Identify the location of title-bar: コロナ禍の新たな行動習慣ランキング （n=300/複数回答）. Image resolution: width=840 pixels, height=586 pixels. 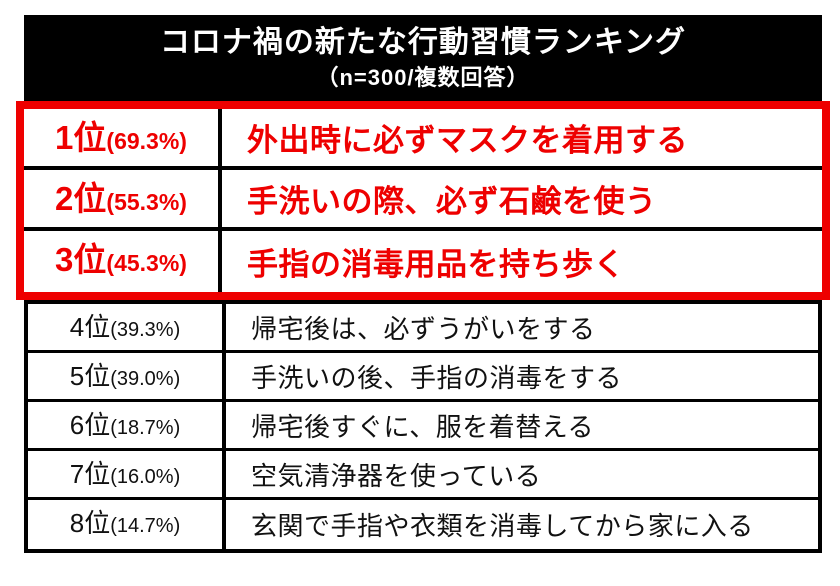
(423, 58).